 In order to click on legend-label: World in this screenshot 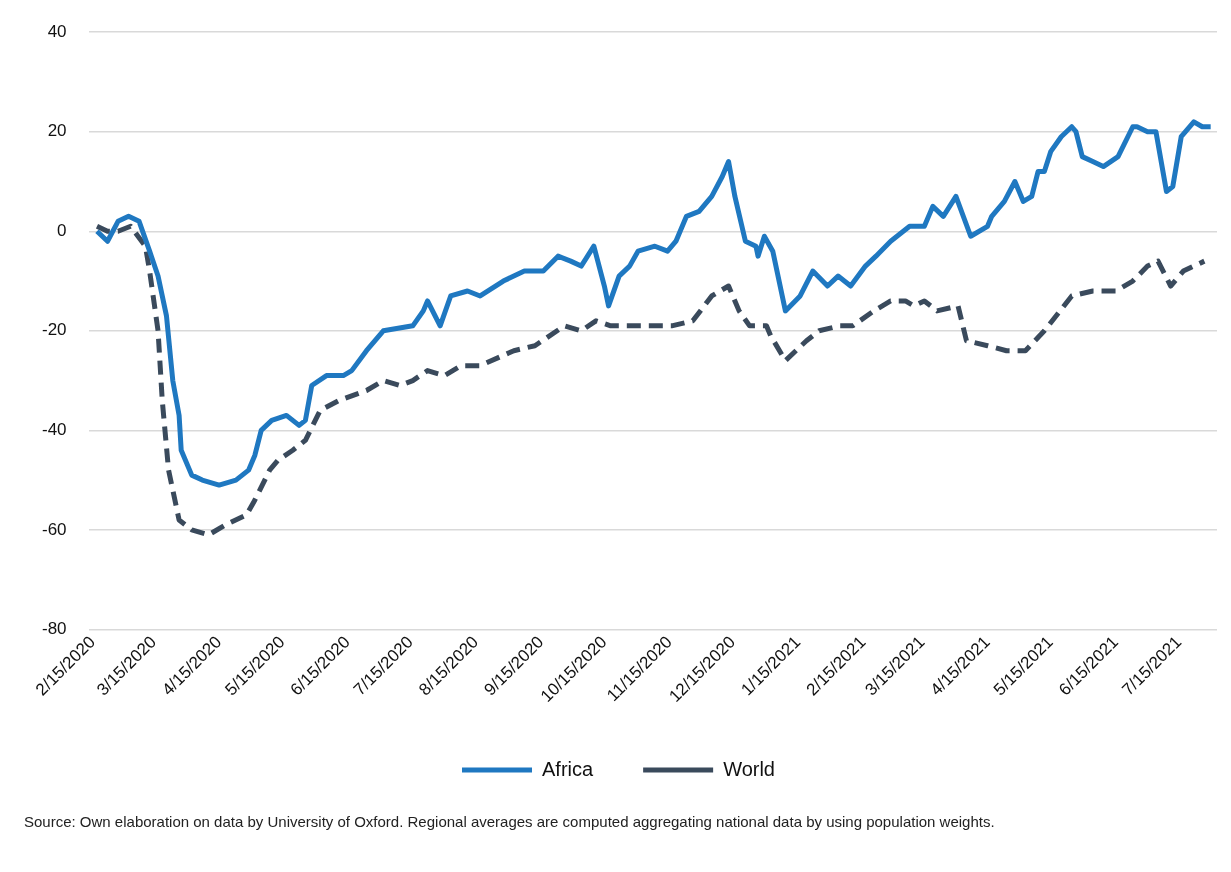, I will do `click(749, 768)`.